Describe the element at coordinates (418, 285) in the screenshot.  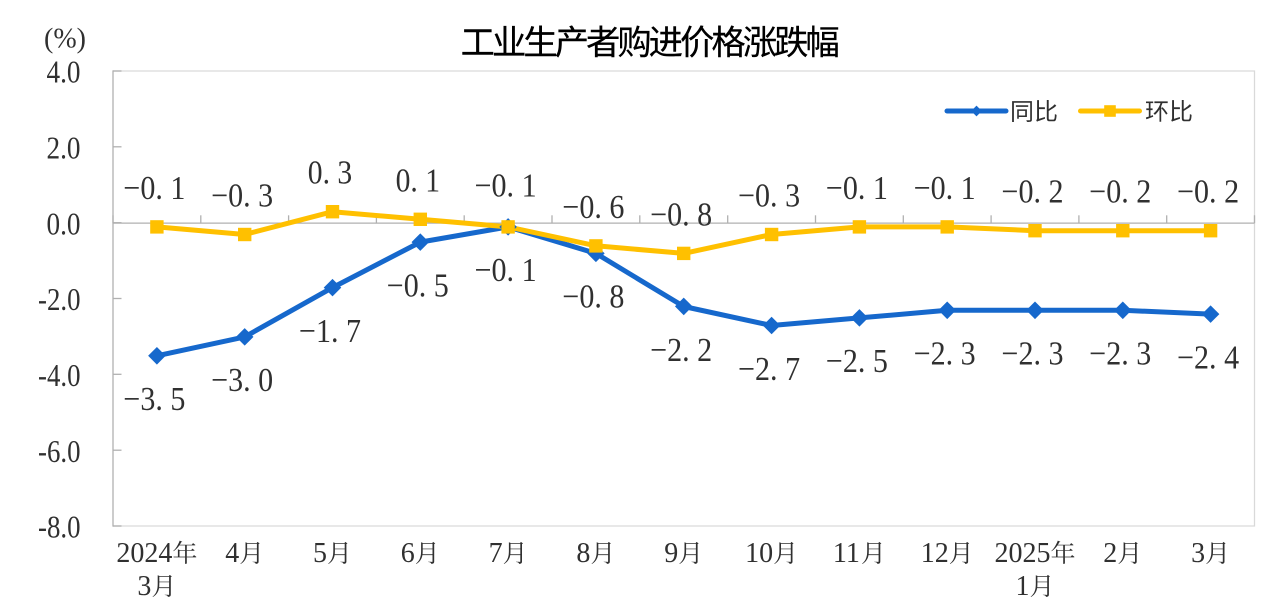
I see `svg-text: −0. 5` at that location.